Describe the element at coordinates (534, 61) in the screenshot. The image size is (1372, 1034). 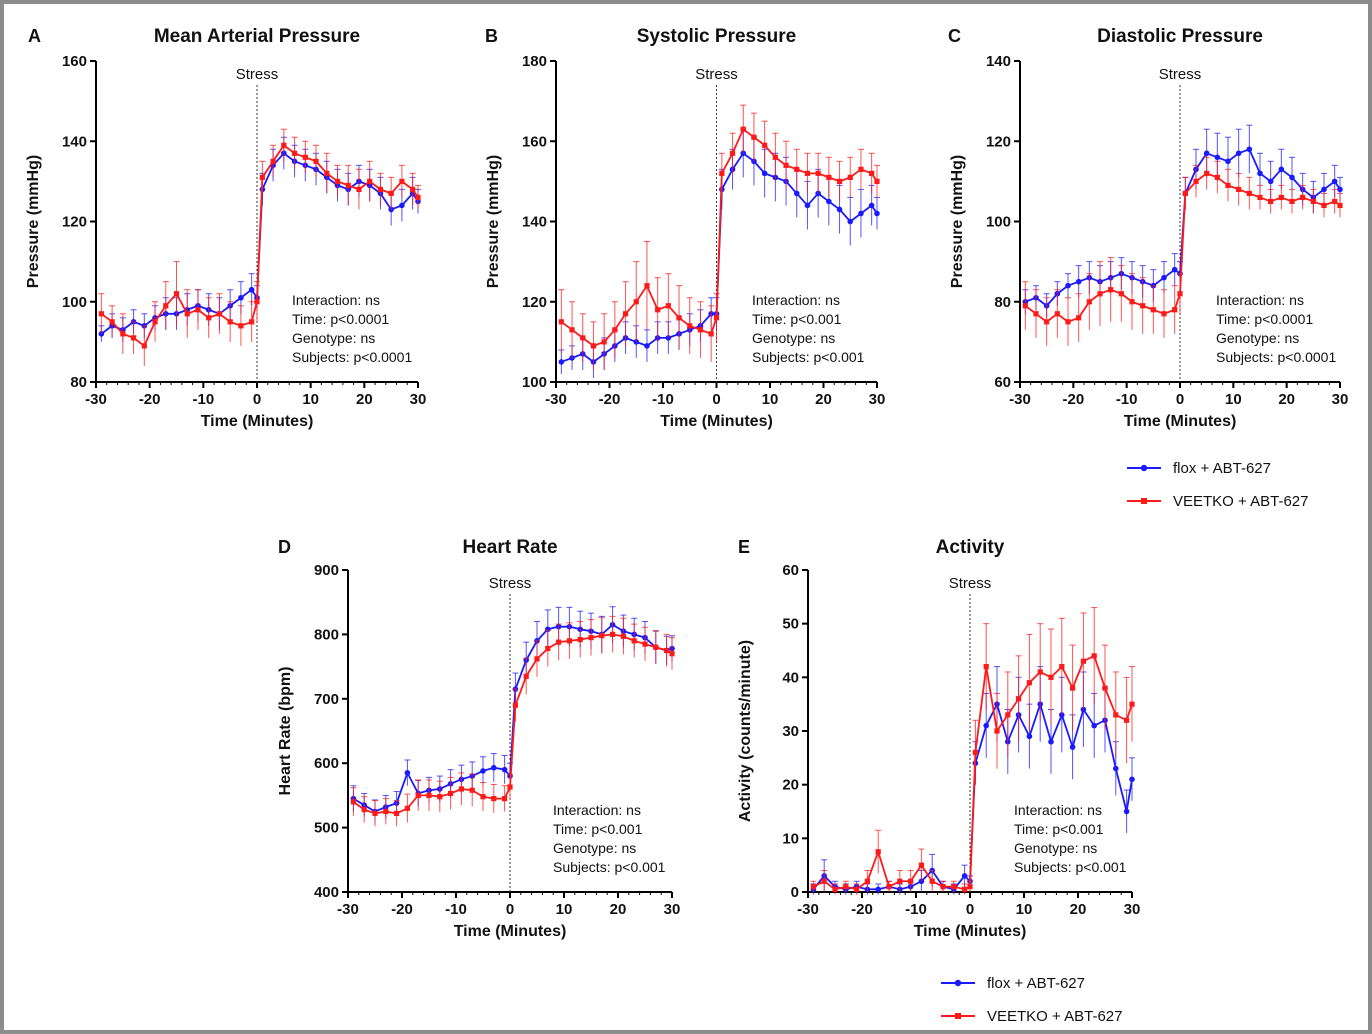
I see `y-tick-label: 180` at that location.